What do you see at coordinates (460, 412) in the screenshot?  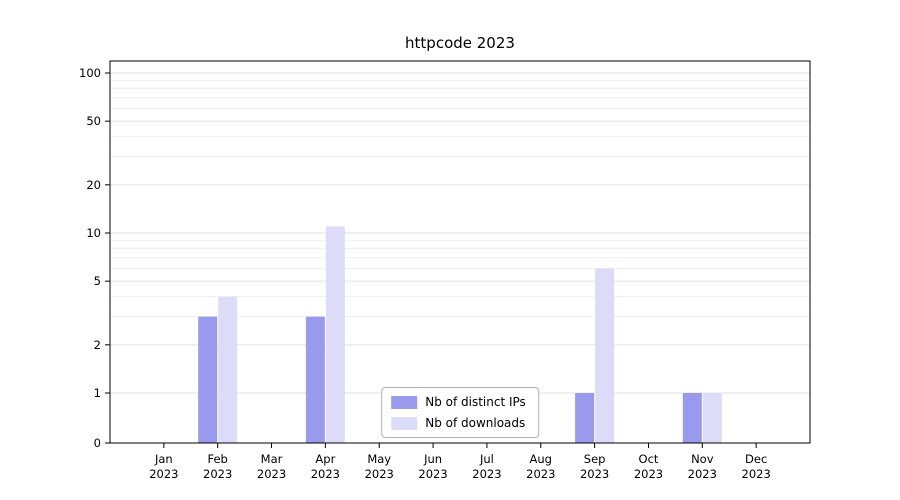 I see `legend: Nb of distinct IPs Nb of downloads` at bounding box center [460, 412].